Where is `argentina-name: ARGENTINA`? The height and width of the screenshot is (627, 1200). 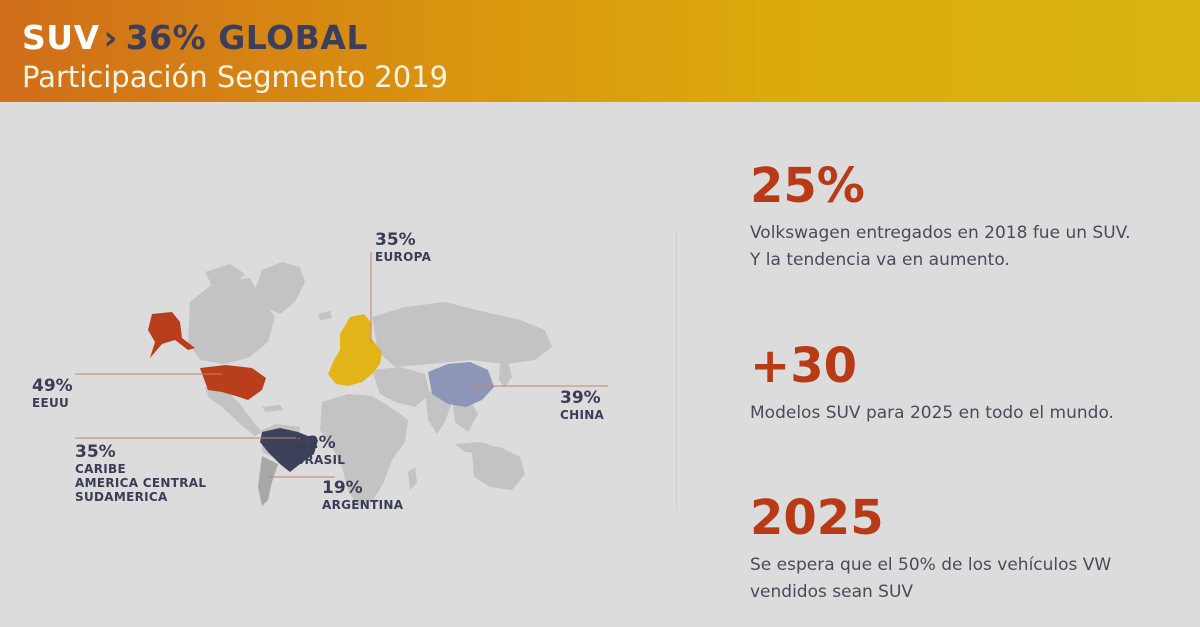 argentina-name: ARGENTINA is located at coordinates (363, 505).